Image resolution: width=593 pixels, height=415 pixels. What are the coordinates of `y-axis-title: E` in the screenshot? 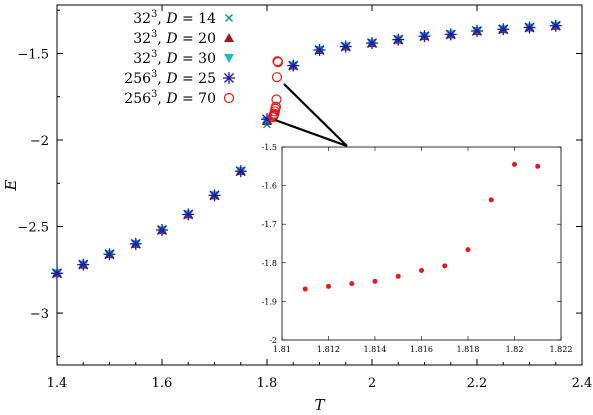 It's located at (11, 185).